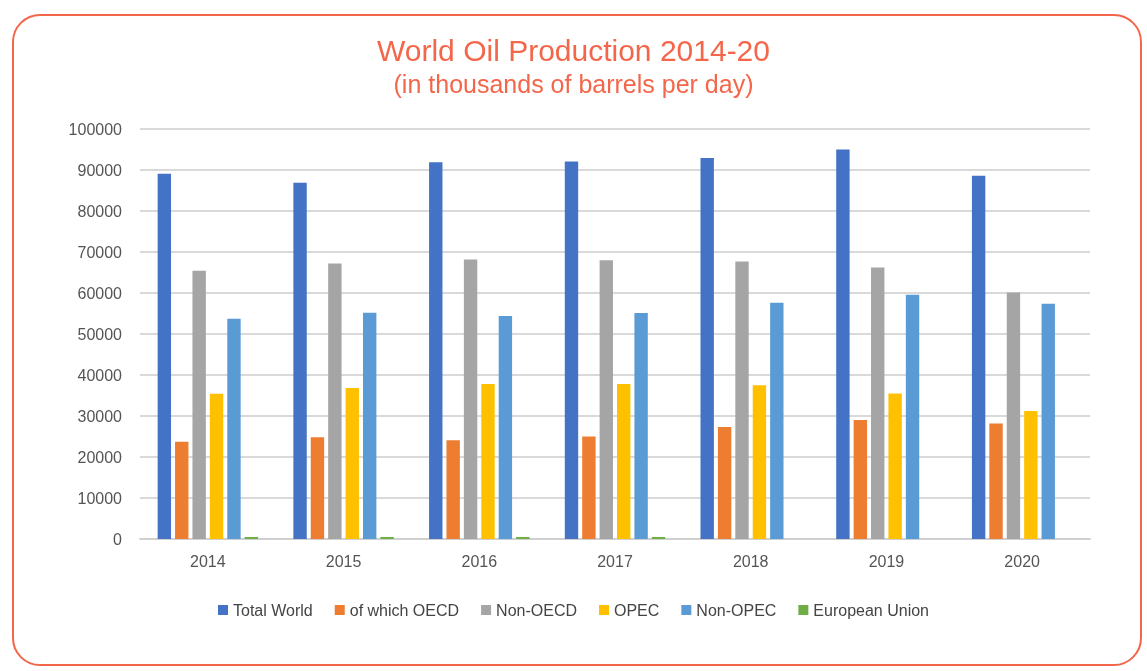  I want to click on x-tick-label: 2014, so click(208, 561).